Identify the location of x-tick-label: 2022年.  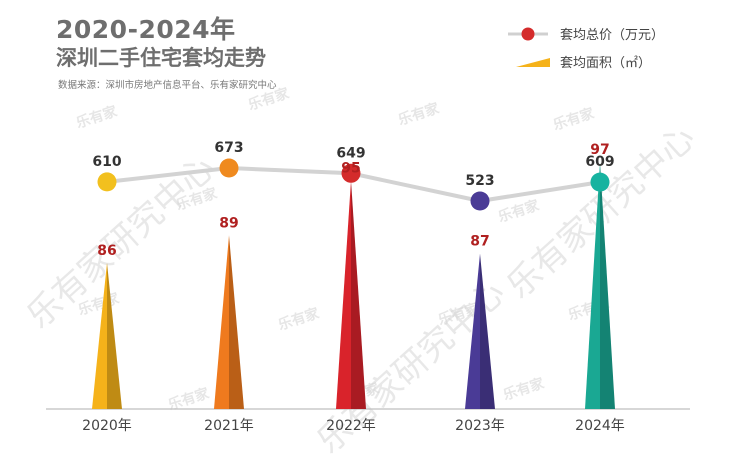
(351, 426).